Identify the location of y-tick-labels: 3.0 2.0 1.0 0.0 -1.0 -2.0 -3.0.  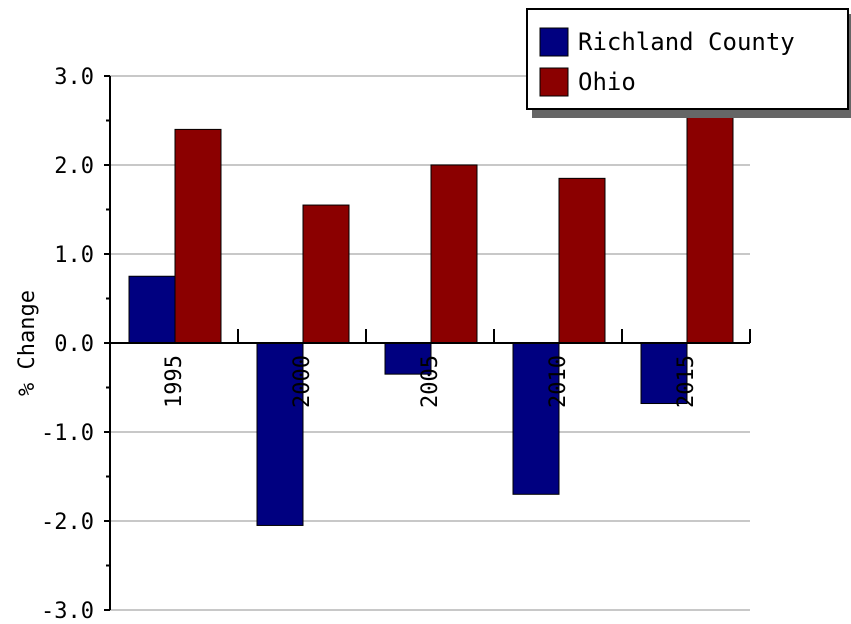
(67, 344).